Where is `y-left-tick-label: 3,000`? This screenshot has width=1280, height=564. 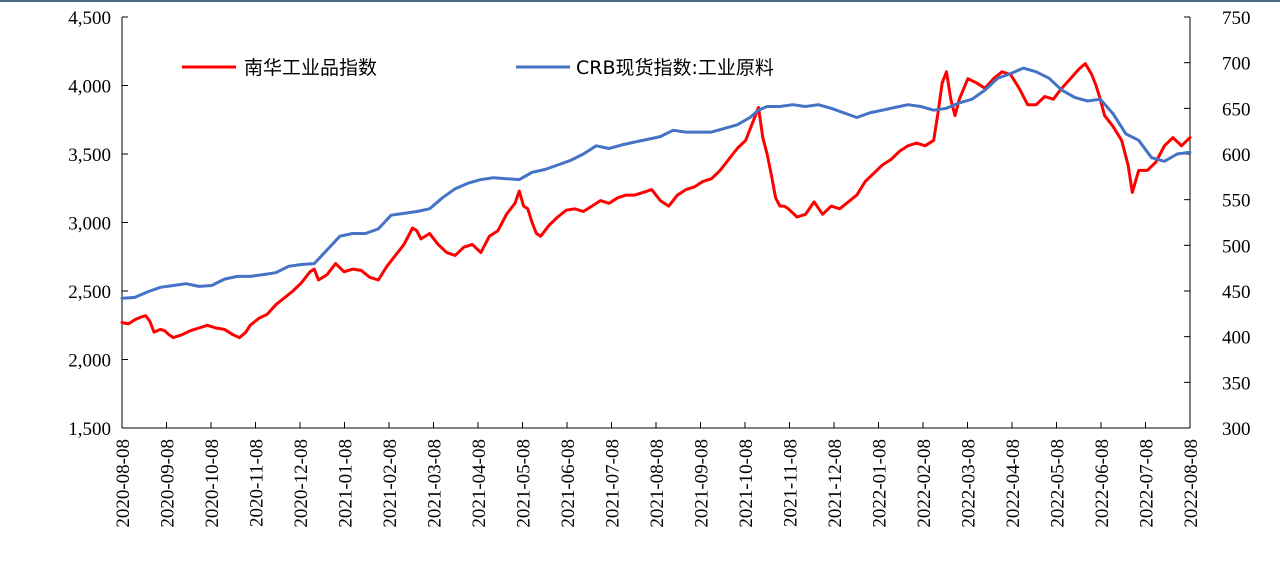 y-left-tick-label: 3,000 is located at coordinates (89, 224).